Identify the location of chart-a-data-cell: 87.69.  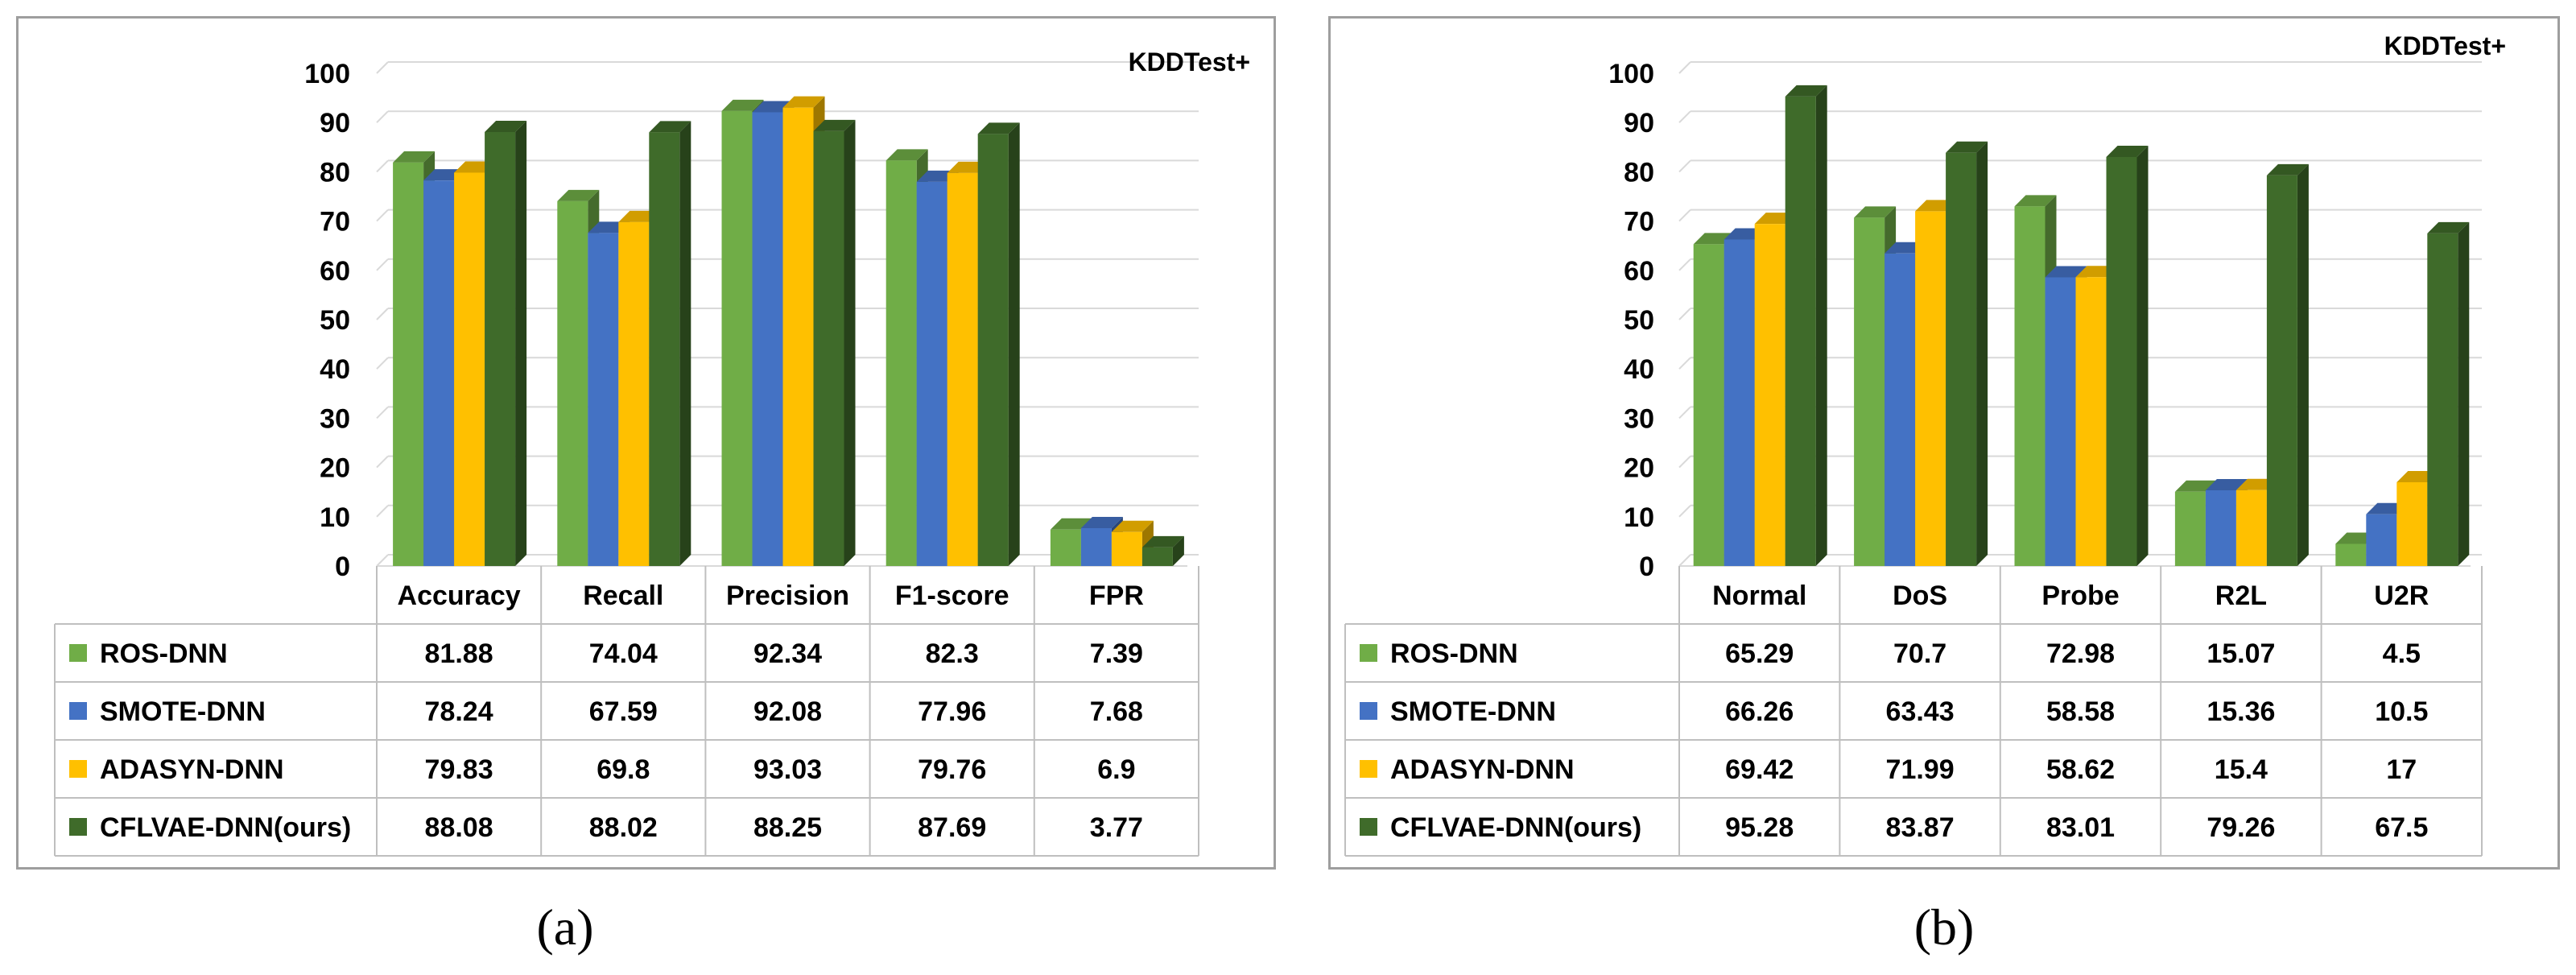
(952, 827).